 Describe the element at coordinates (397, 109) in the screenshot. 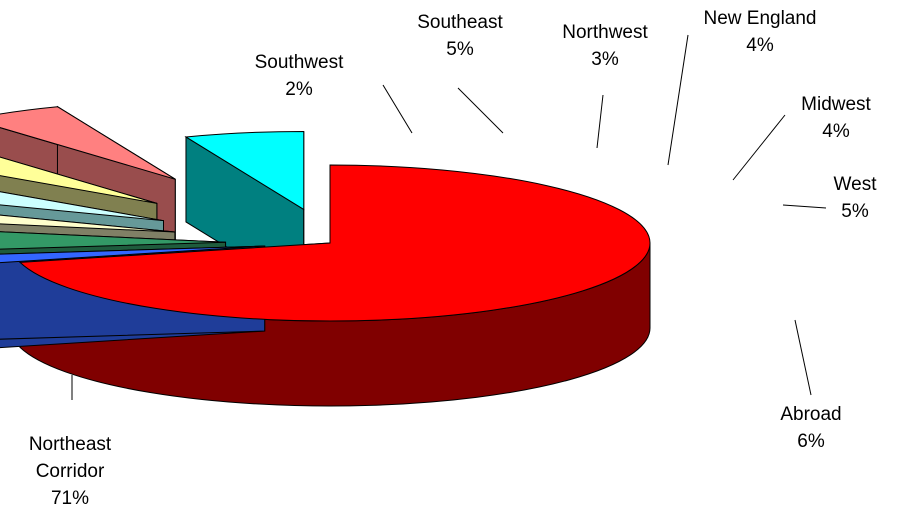

I see `leader-southwest` at that location.